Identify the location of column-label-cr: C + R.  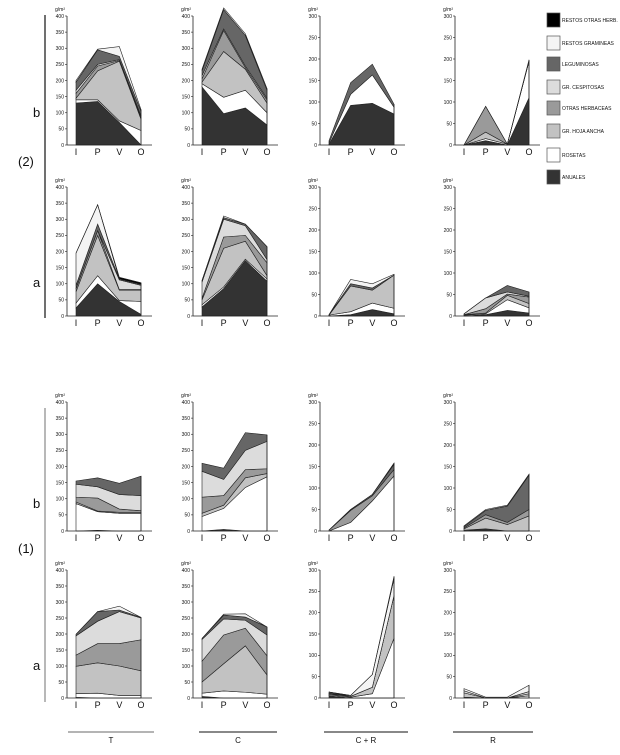
(366, 740).